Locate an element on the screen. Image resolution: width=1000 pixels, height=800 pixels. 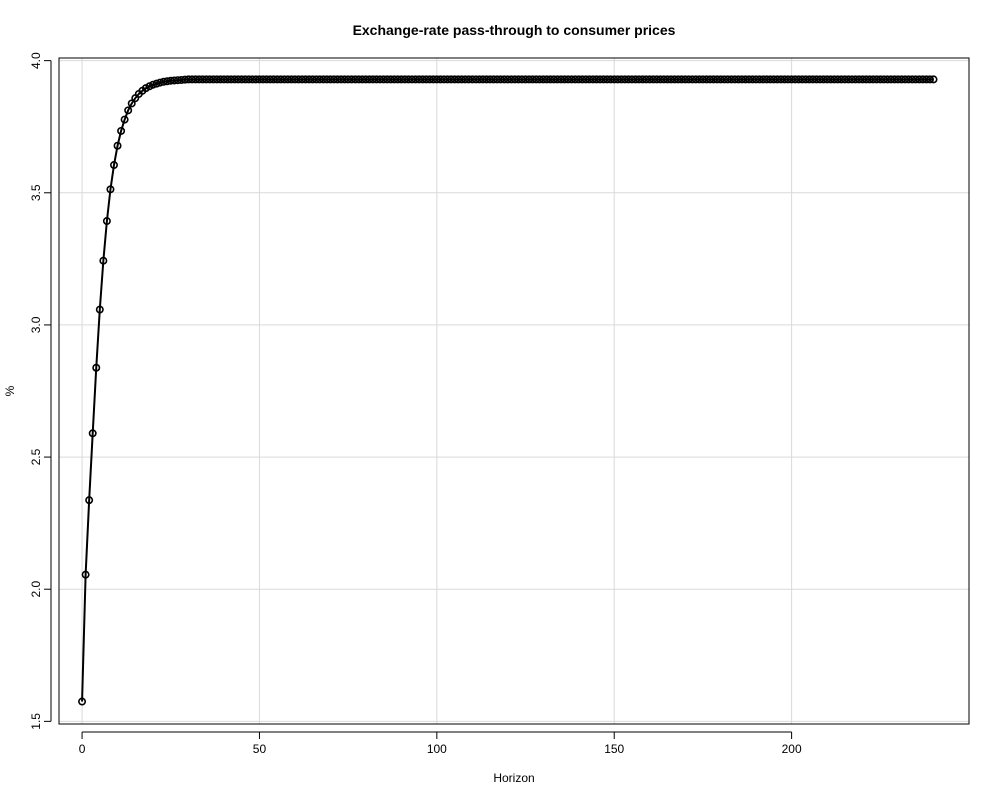
x-tick-label: 200 is located at coordinates (792, 749).